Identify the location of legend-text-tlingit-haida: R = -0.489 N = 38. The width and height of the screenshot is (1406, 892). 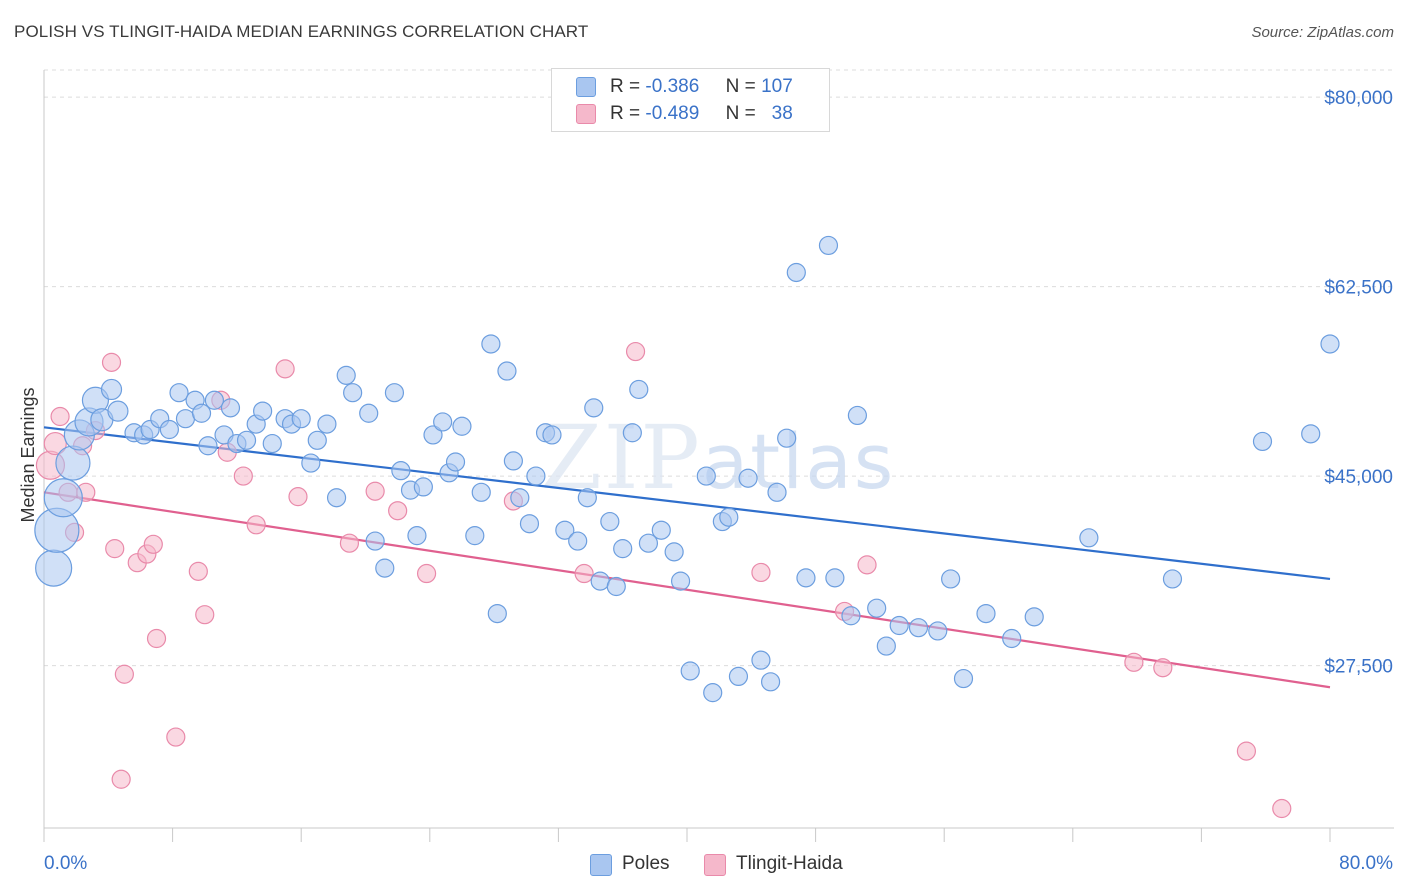
(701, 114).